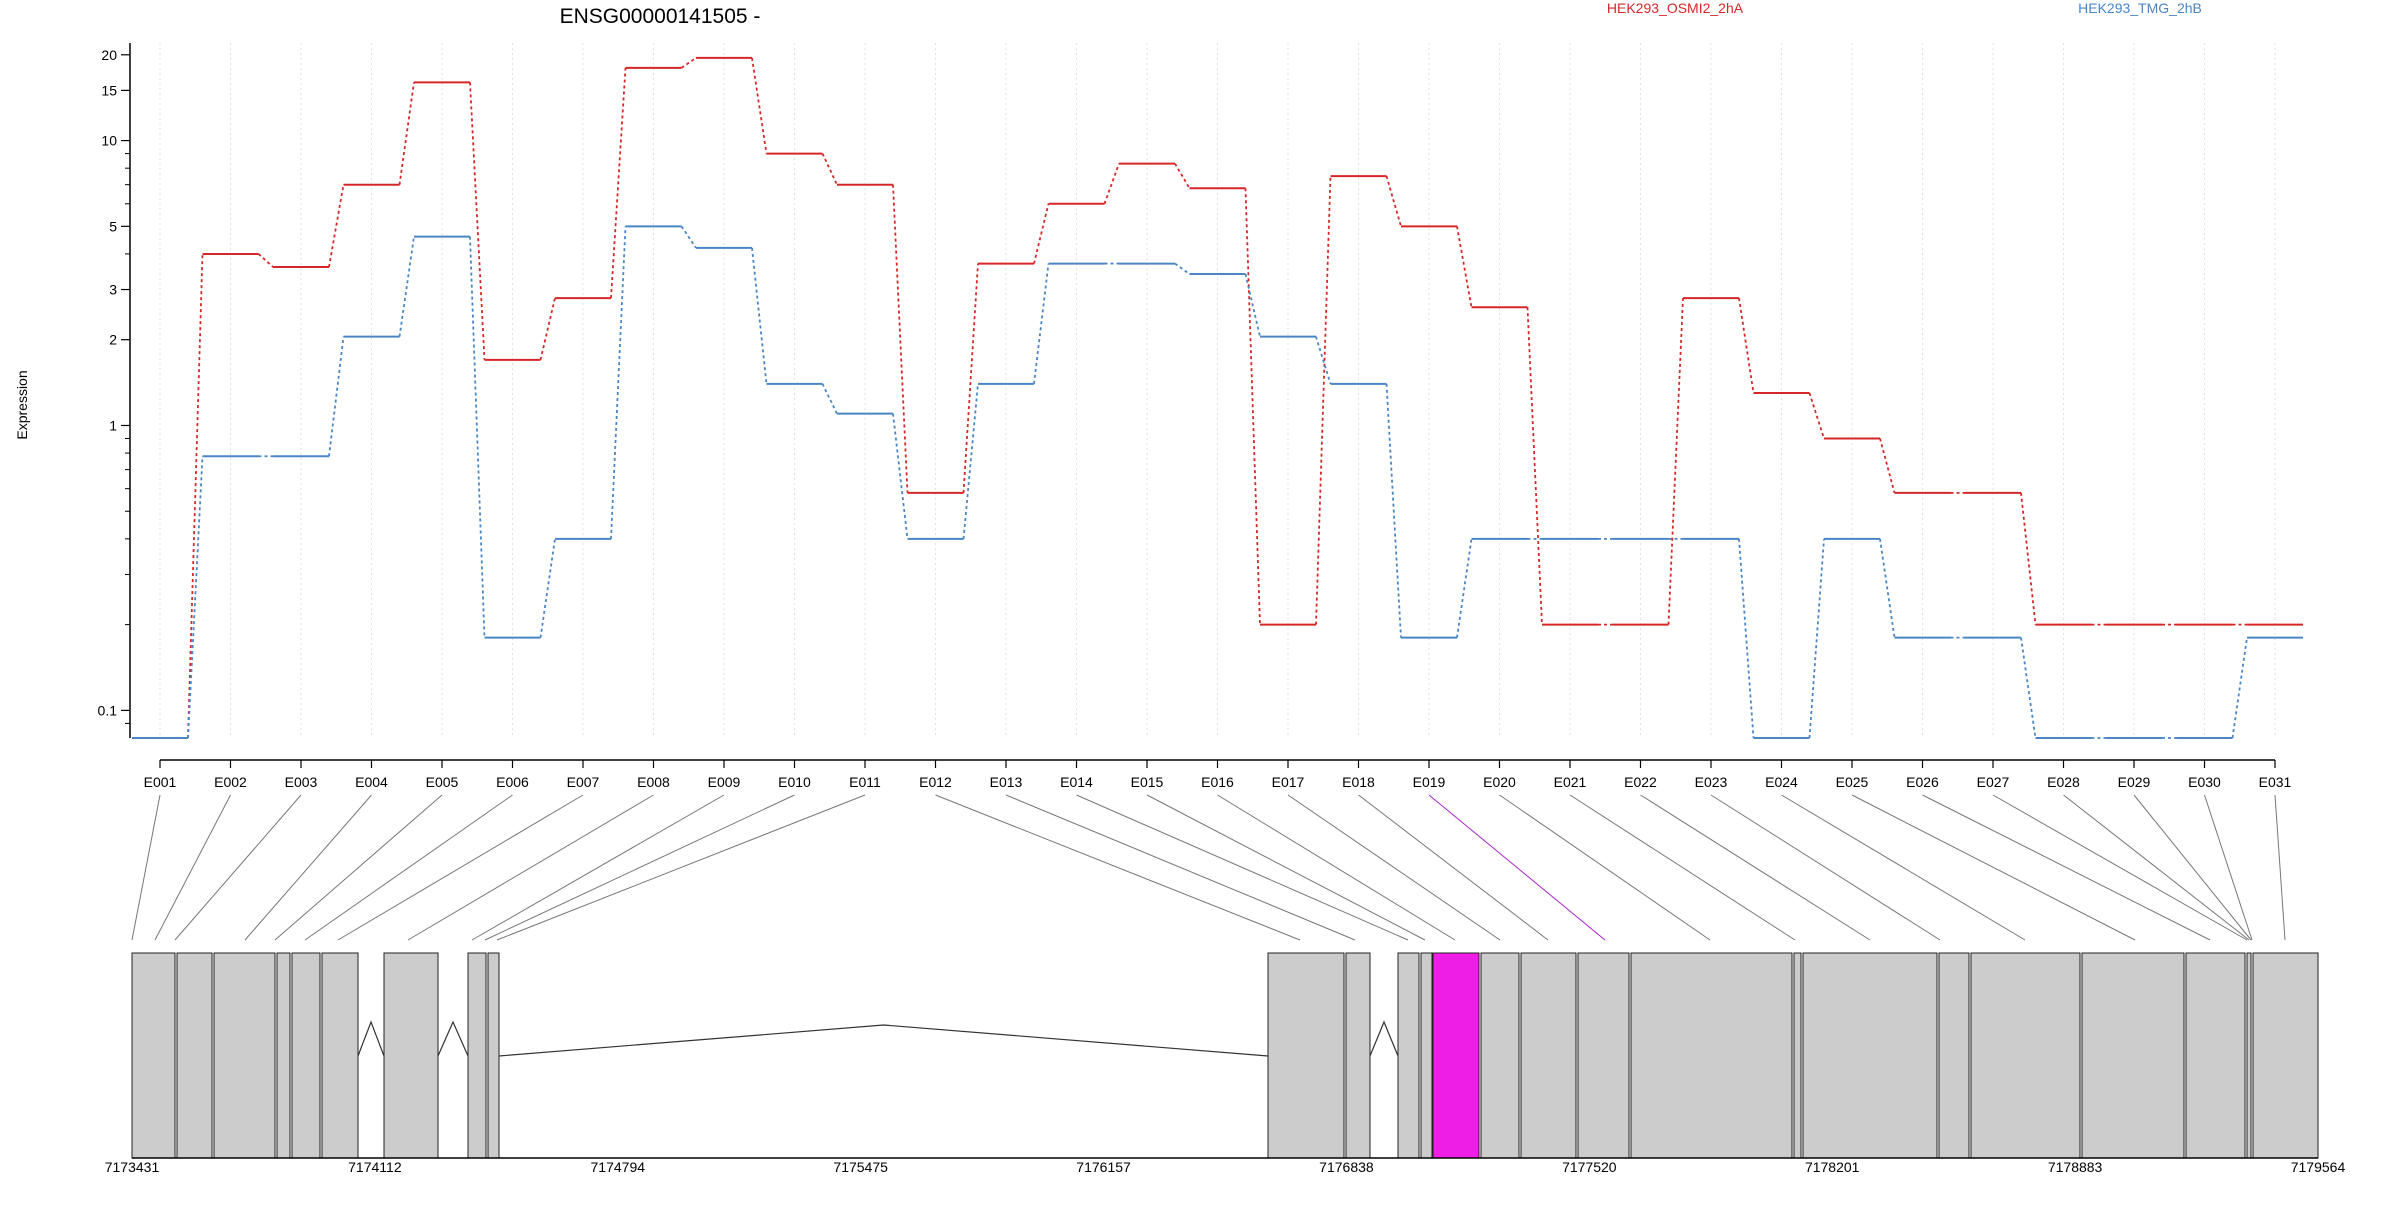 The height and width of the screenshot is (1205, 2400). What do you see at coordinates (860, 1167) in the screenshot?
I see `coordinate-label: 7175475` at bounding box center [860, 1167].